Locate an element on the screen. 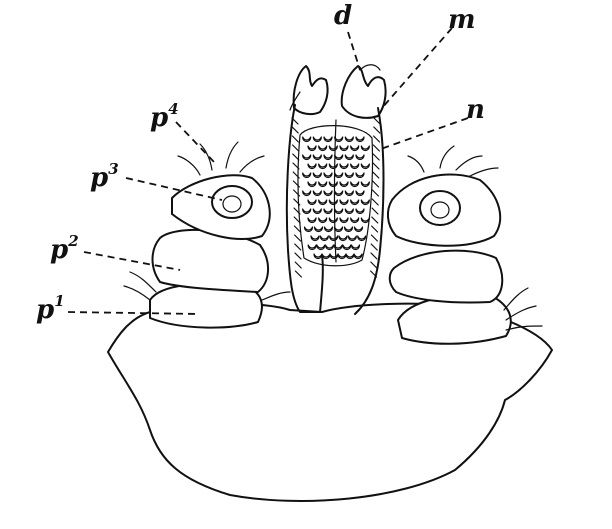 Image resolution: width=612 pixels, height=529 pixels. chelicera-right is located at coordinates (363, 92).